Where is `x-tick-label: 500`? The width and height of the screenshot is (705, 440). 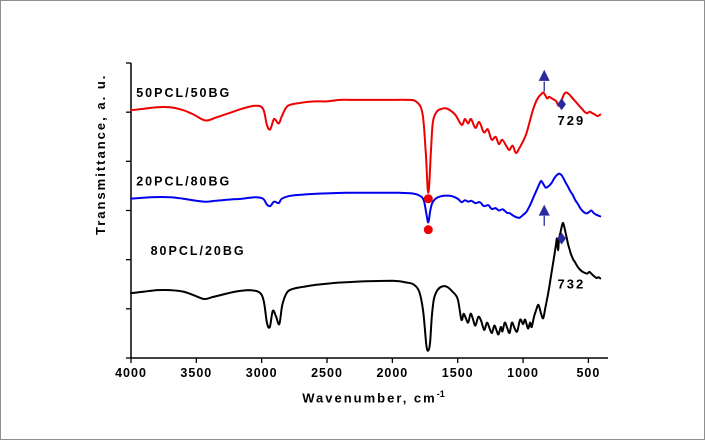 x-tick-label: 500 is located at coordinates (588, 373).